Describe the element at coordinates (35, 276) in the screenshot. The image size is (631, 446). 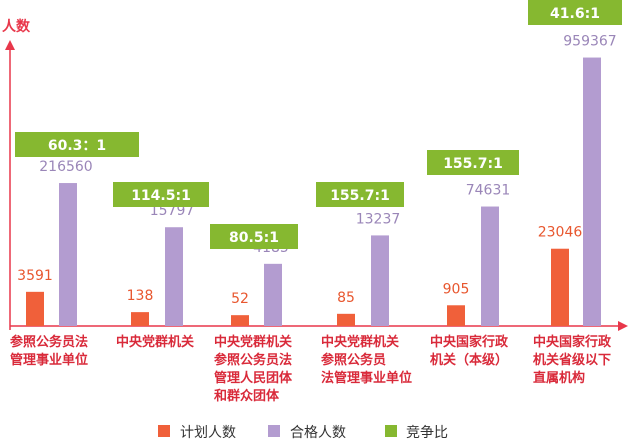
I see `value-label-plan-0: 3591` at that location.